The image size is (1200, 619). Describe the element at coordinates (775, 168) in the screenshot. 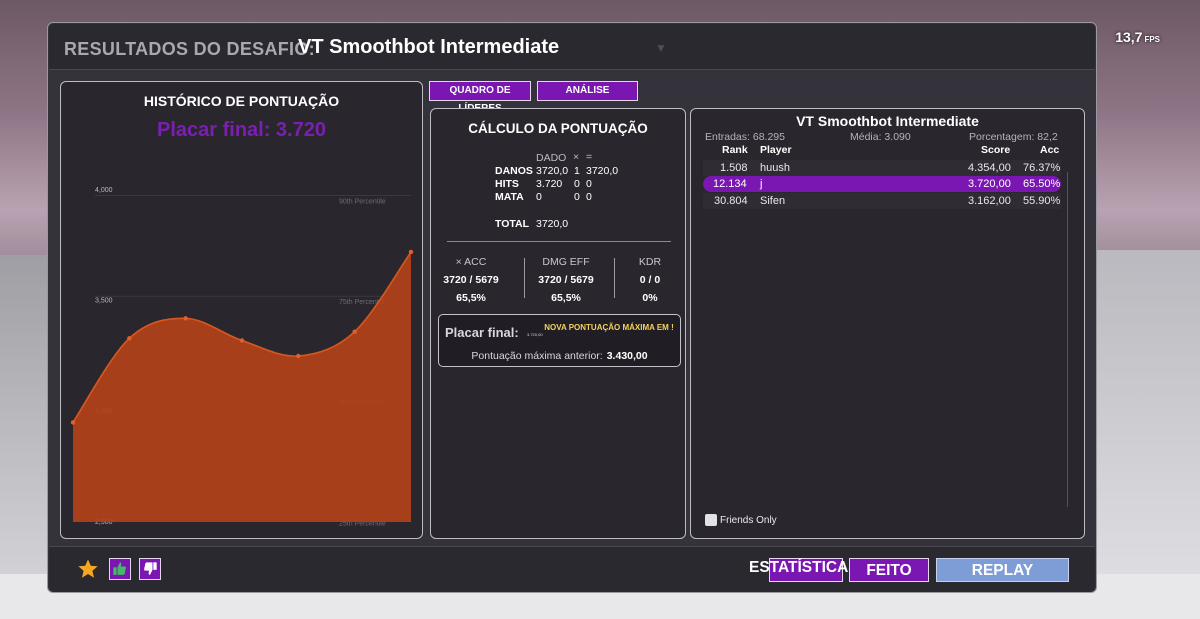

I see `row-player: huush` at that location.